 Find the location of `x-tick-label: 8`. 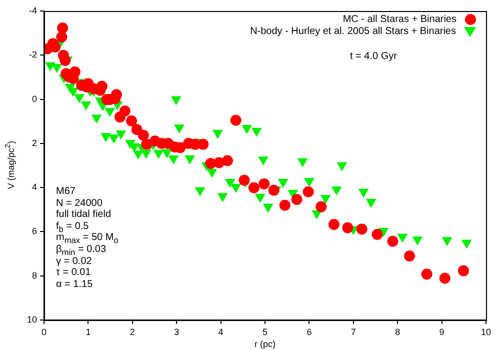

x-tick-label: 8 is located at coordinates (397, 331).